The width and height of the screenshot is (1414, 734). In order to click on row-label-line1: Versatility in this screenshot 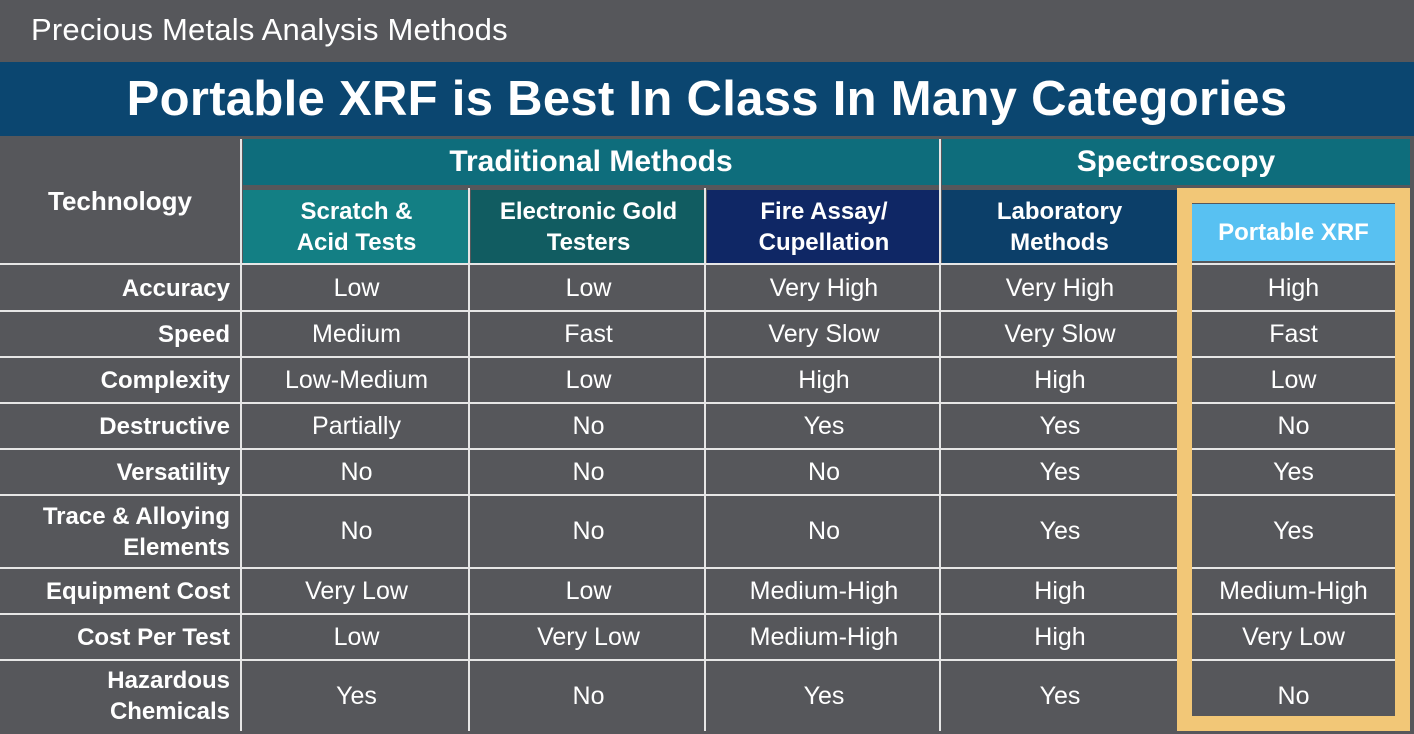, I will do `click(173, 472)`.